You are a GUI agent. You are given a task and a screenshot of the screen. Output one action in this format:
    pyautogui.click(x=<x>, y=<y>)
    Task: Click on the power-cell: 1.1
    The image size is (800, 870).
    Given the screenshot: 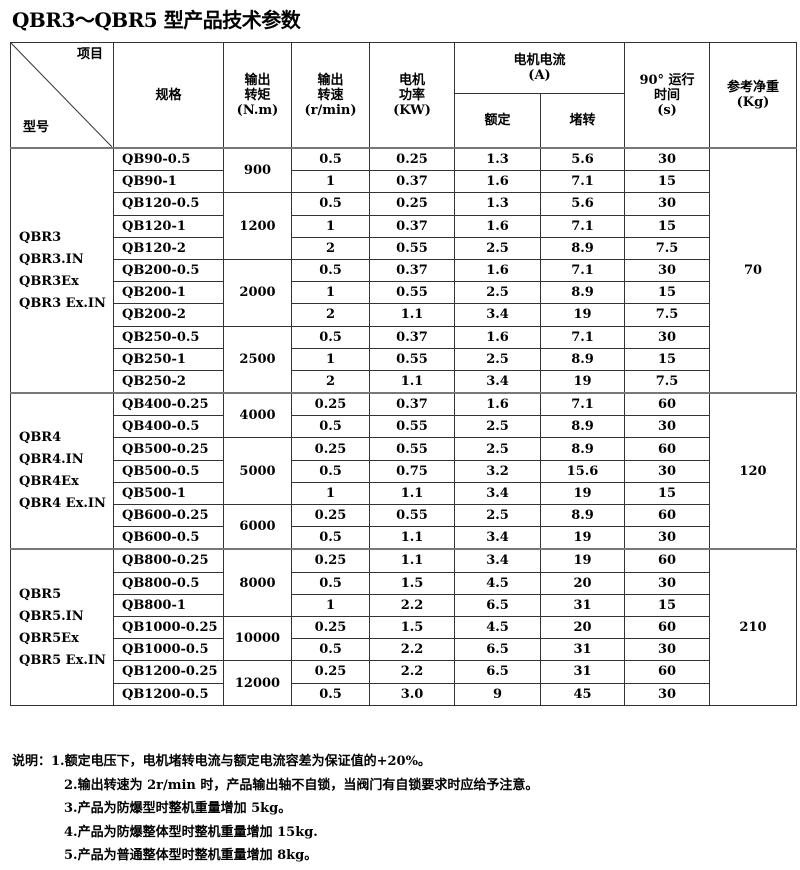 What is the action you would take?
    pyautogui.click(x=412, y=538)
    